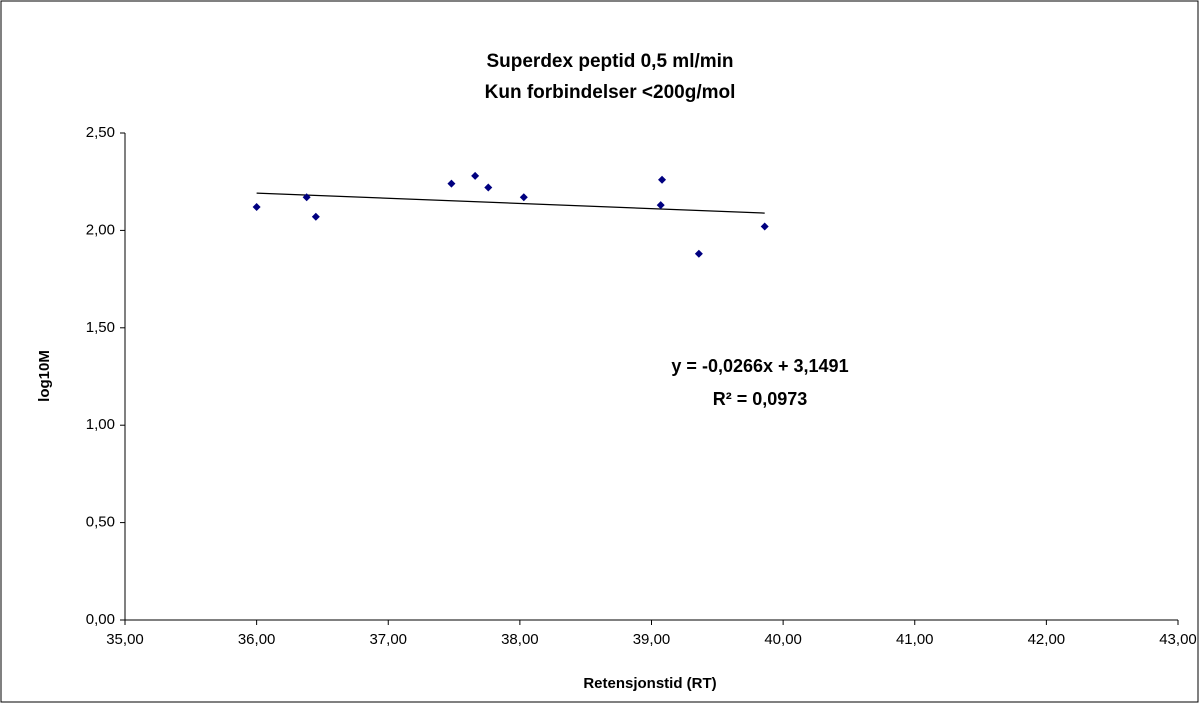  I want to click on y-tick-label: 2,00, so click(100, 229).